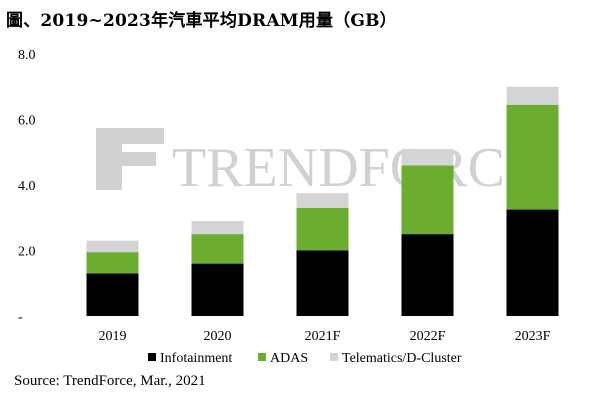 This screenshot has height=400, width=600. I want to click on x-tick-label: 2020, so click(218, 336).